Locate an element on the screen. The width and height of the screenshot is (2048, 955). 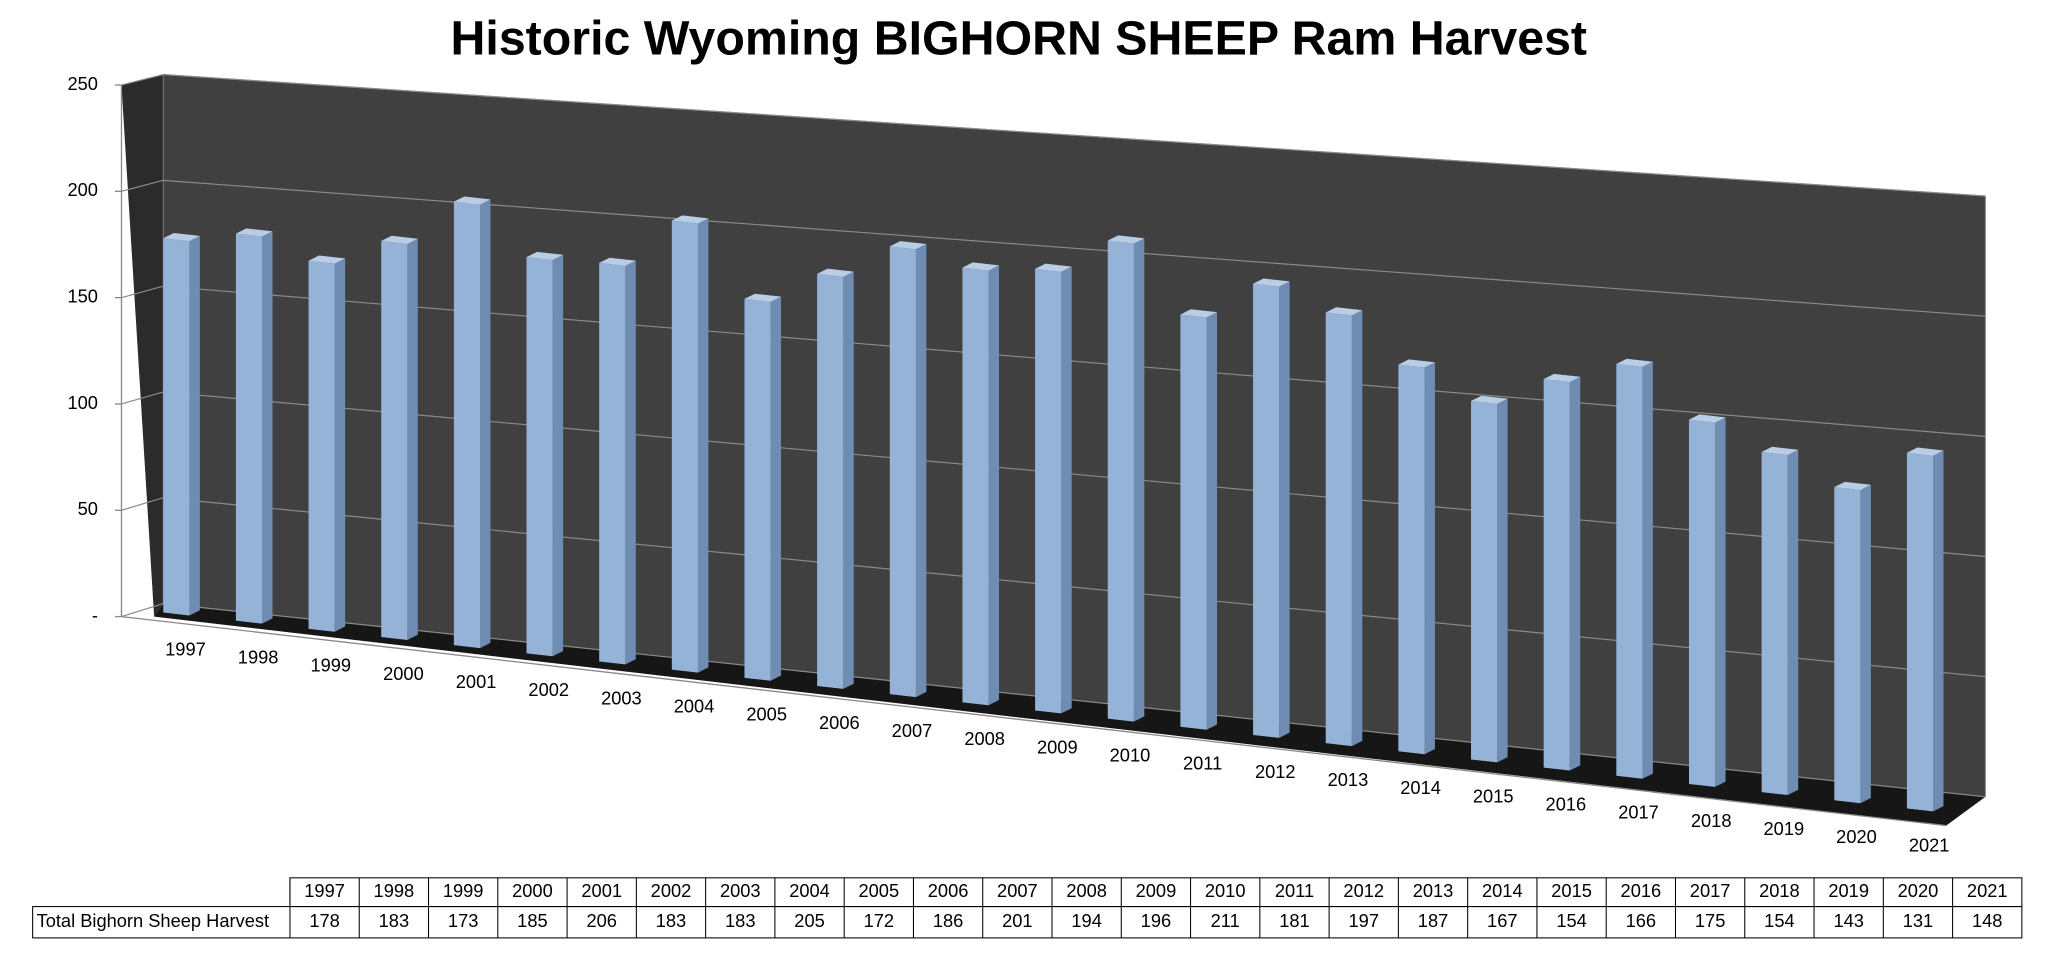
x-tick-label: 1998 is located at coordinates (258, 657).